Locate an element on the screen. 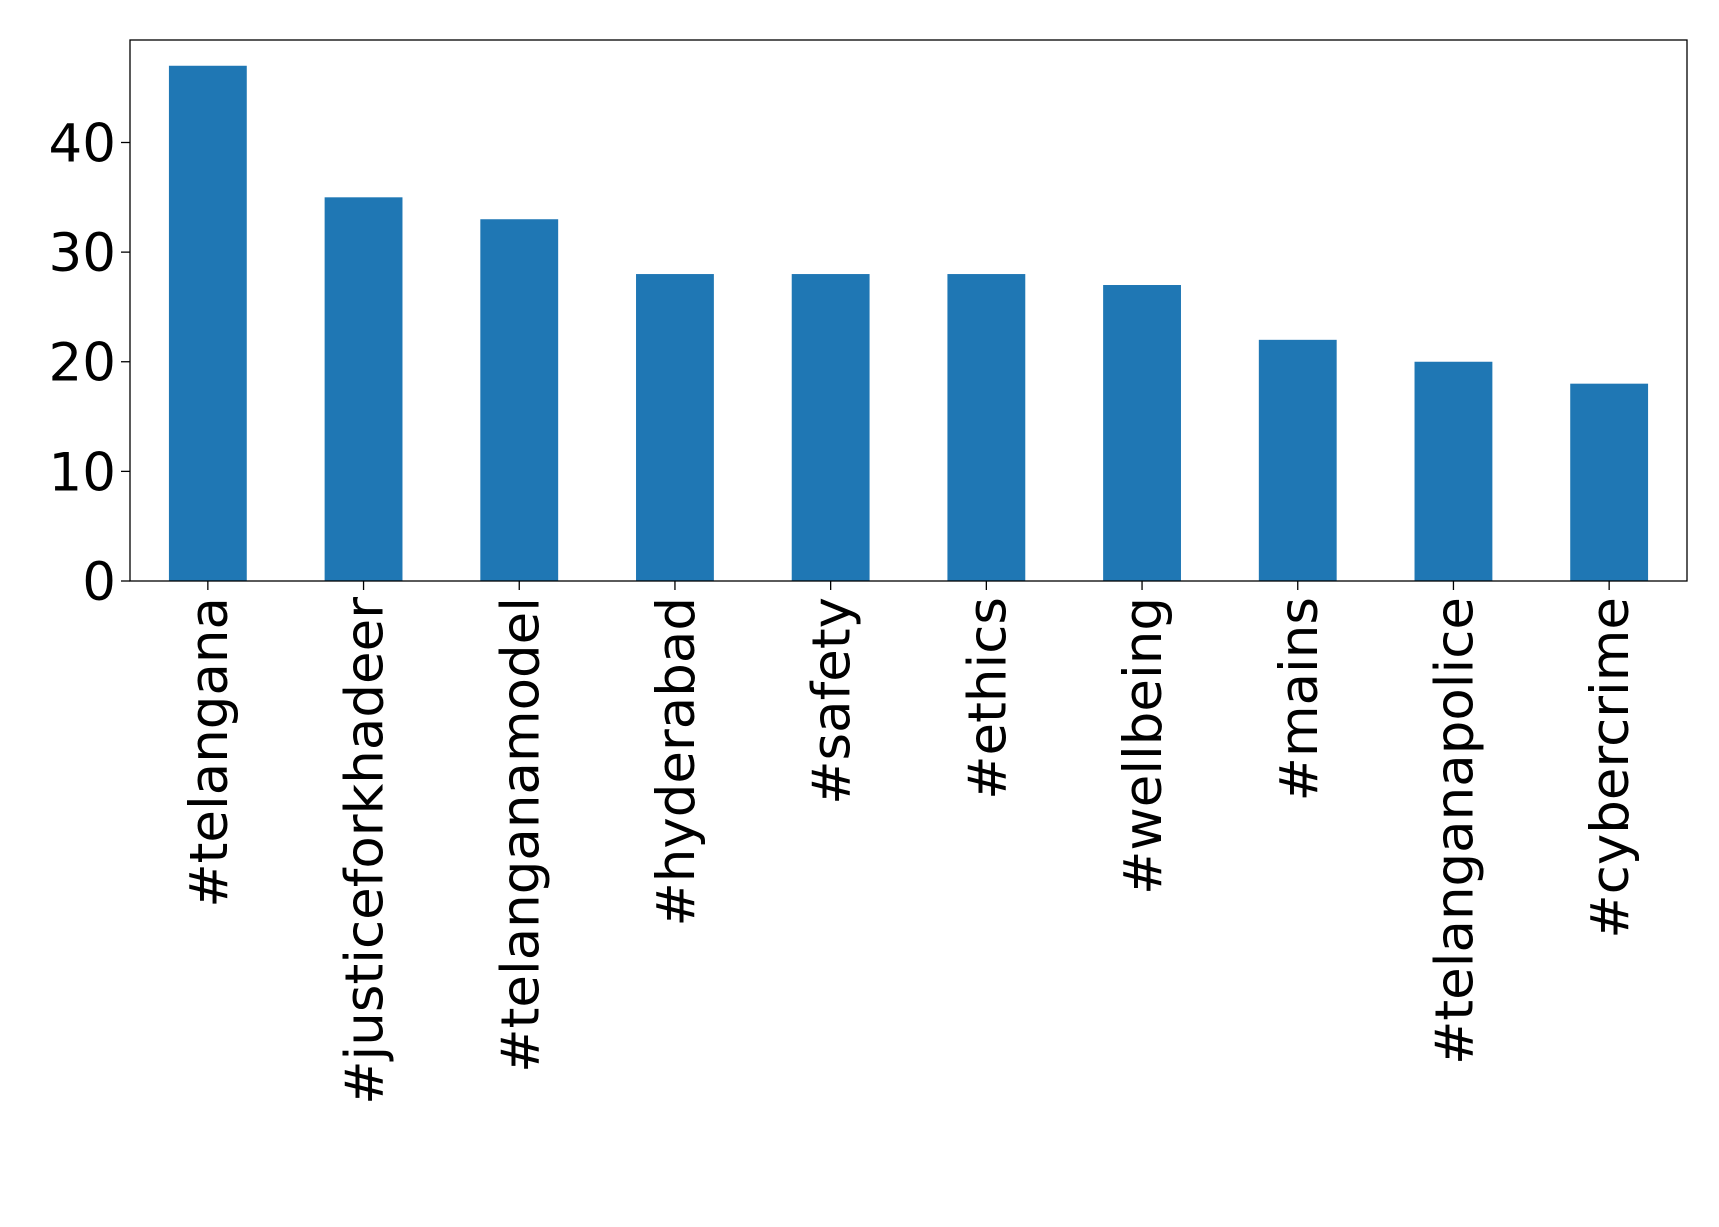 The image size is (1719, 1227). y-tick-label: 30 is located at coordinates (82, 253).